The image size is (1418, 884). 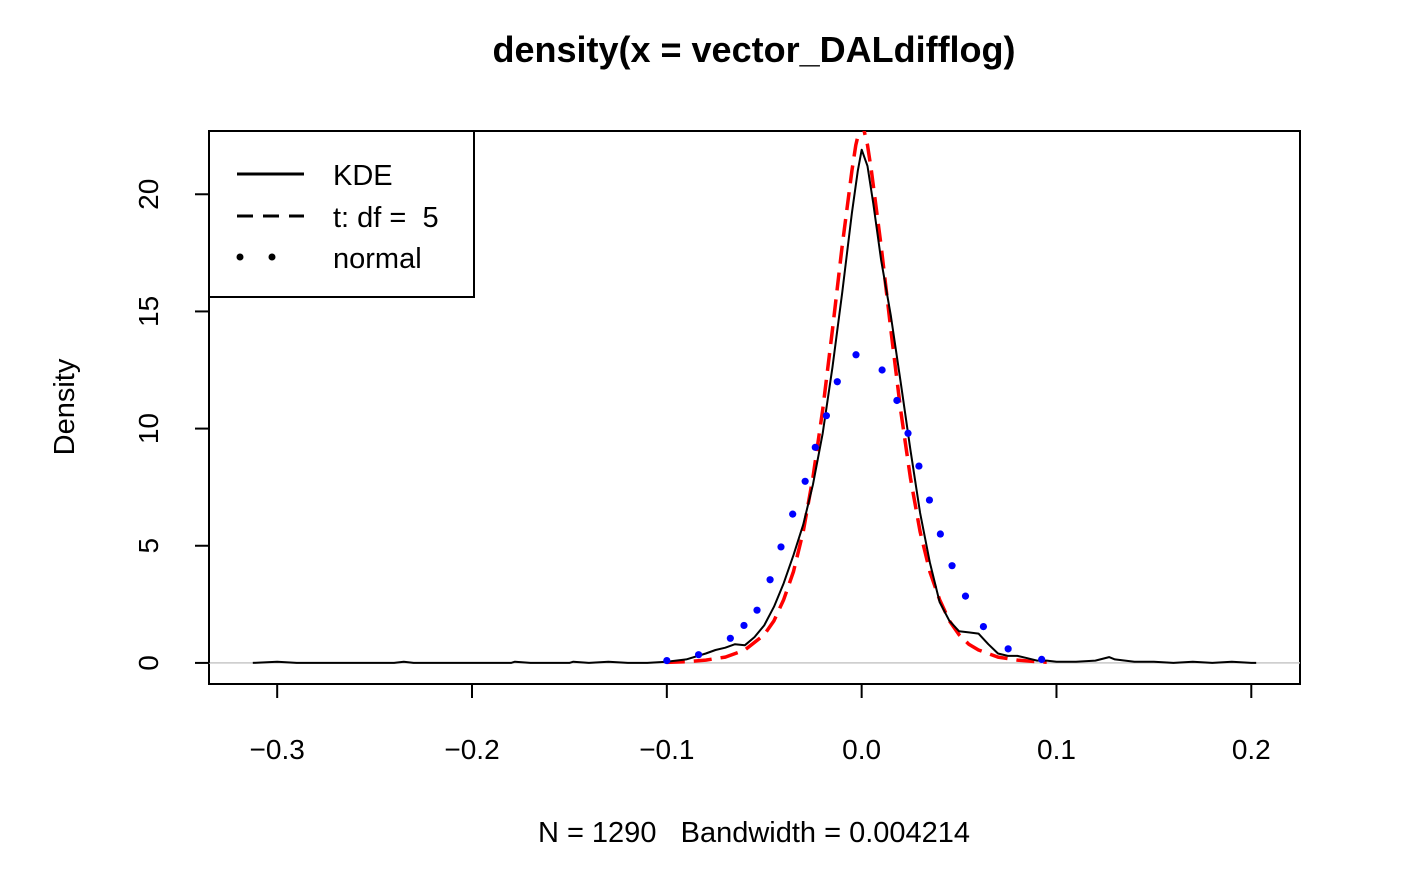 What do you see at coordinates (277, 749) in the screenshot?
I see `x-tick-label: −0.3` at bounding box center [277, 749].